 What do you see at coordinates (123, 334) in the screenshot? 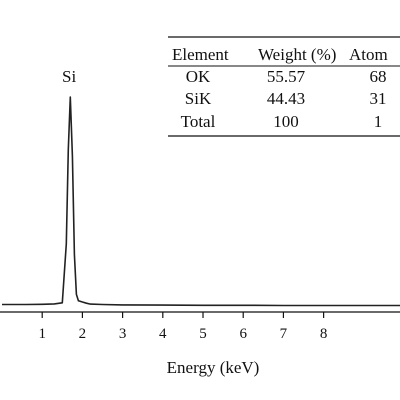
I see `x-tick-label: 3` at bounding box center [123, 334].